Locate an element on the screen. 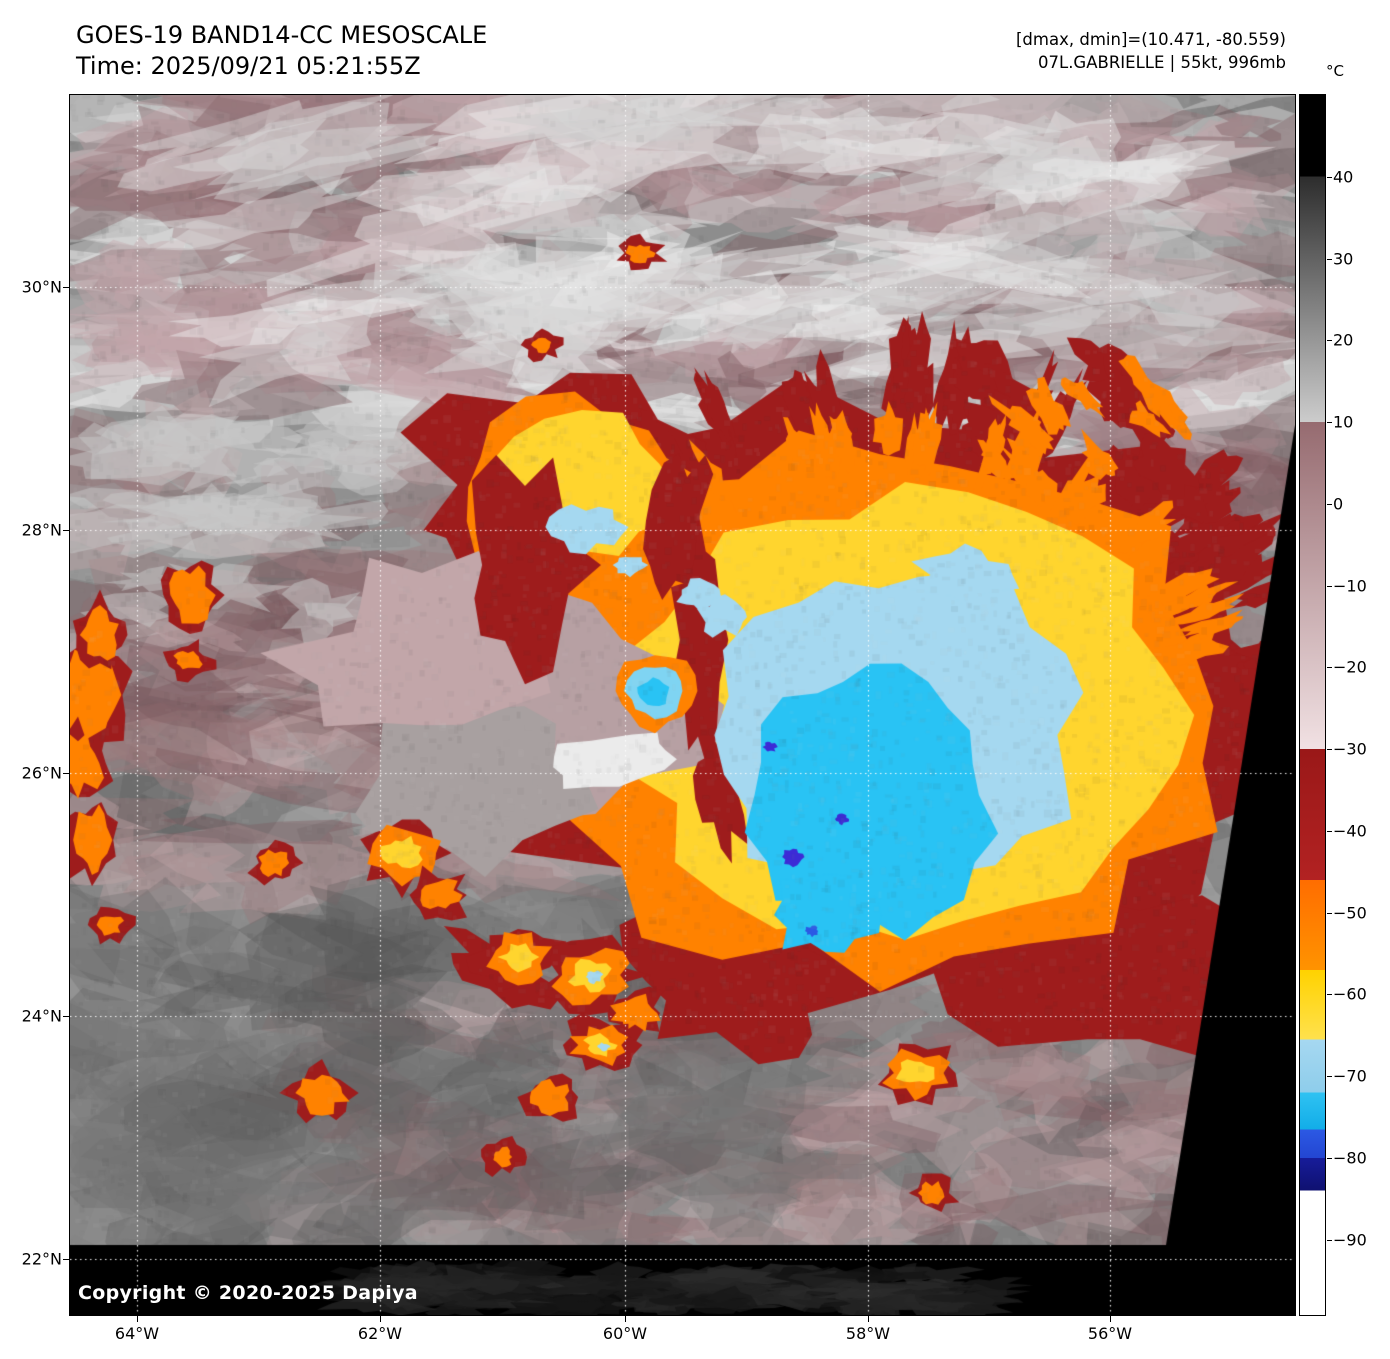  colorbar is located at coordinates (1312, 705).